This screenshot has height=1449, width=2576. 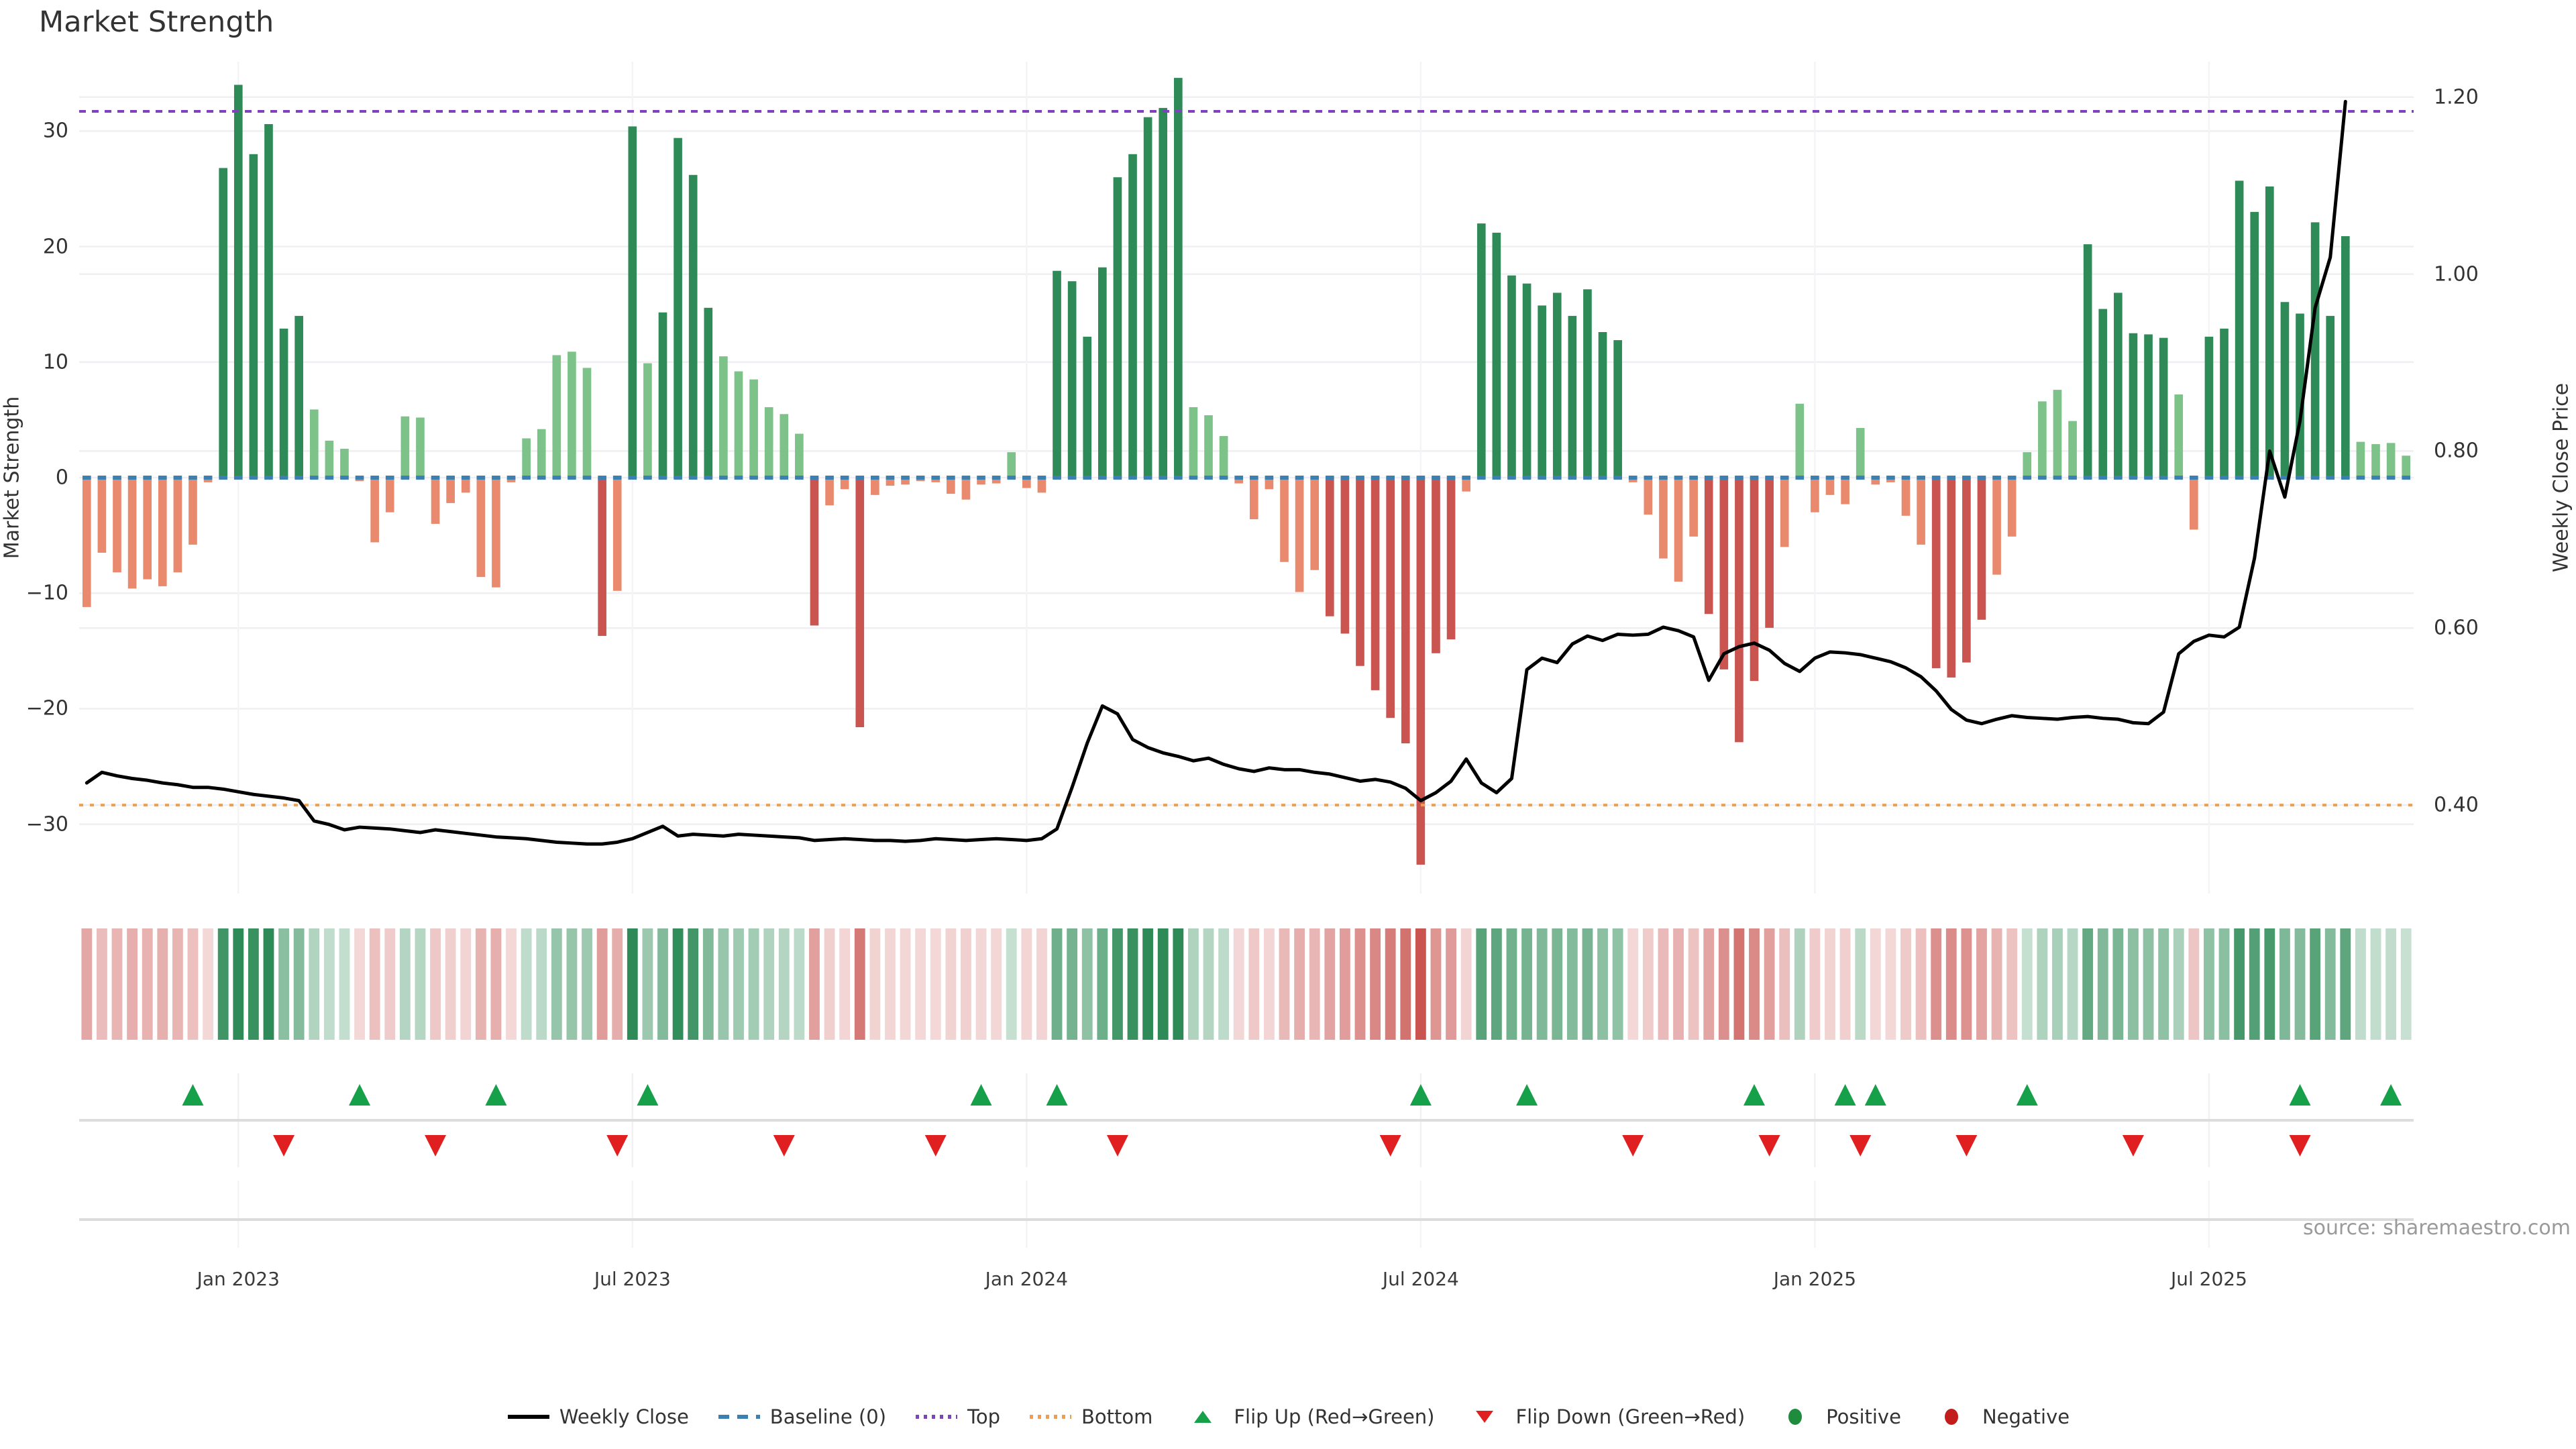 What do you see at coordinates (801, 1416) in the screenshot?
I see `legend-item-baseline: Baseline (0)` at bounding box center [801, 1416].